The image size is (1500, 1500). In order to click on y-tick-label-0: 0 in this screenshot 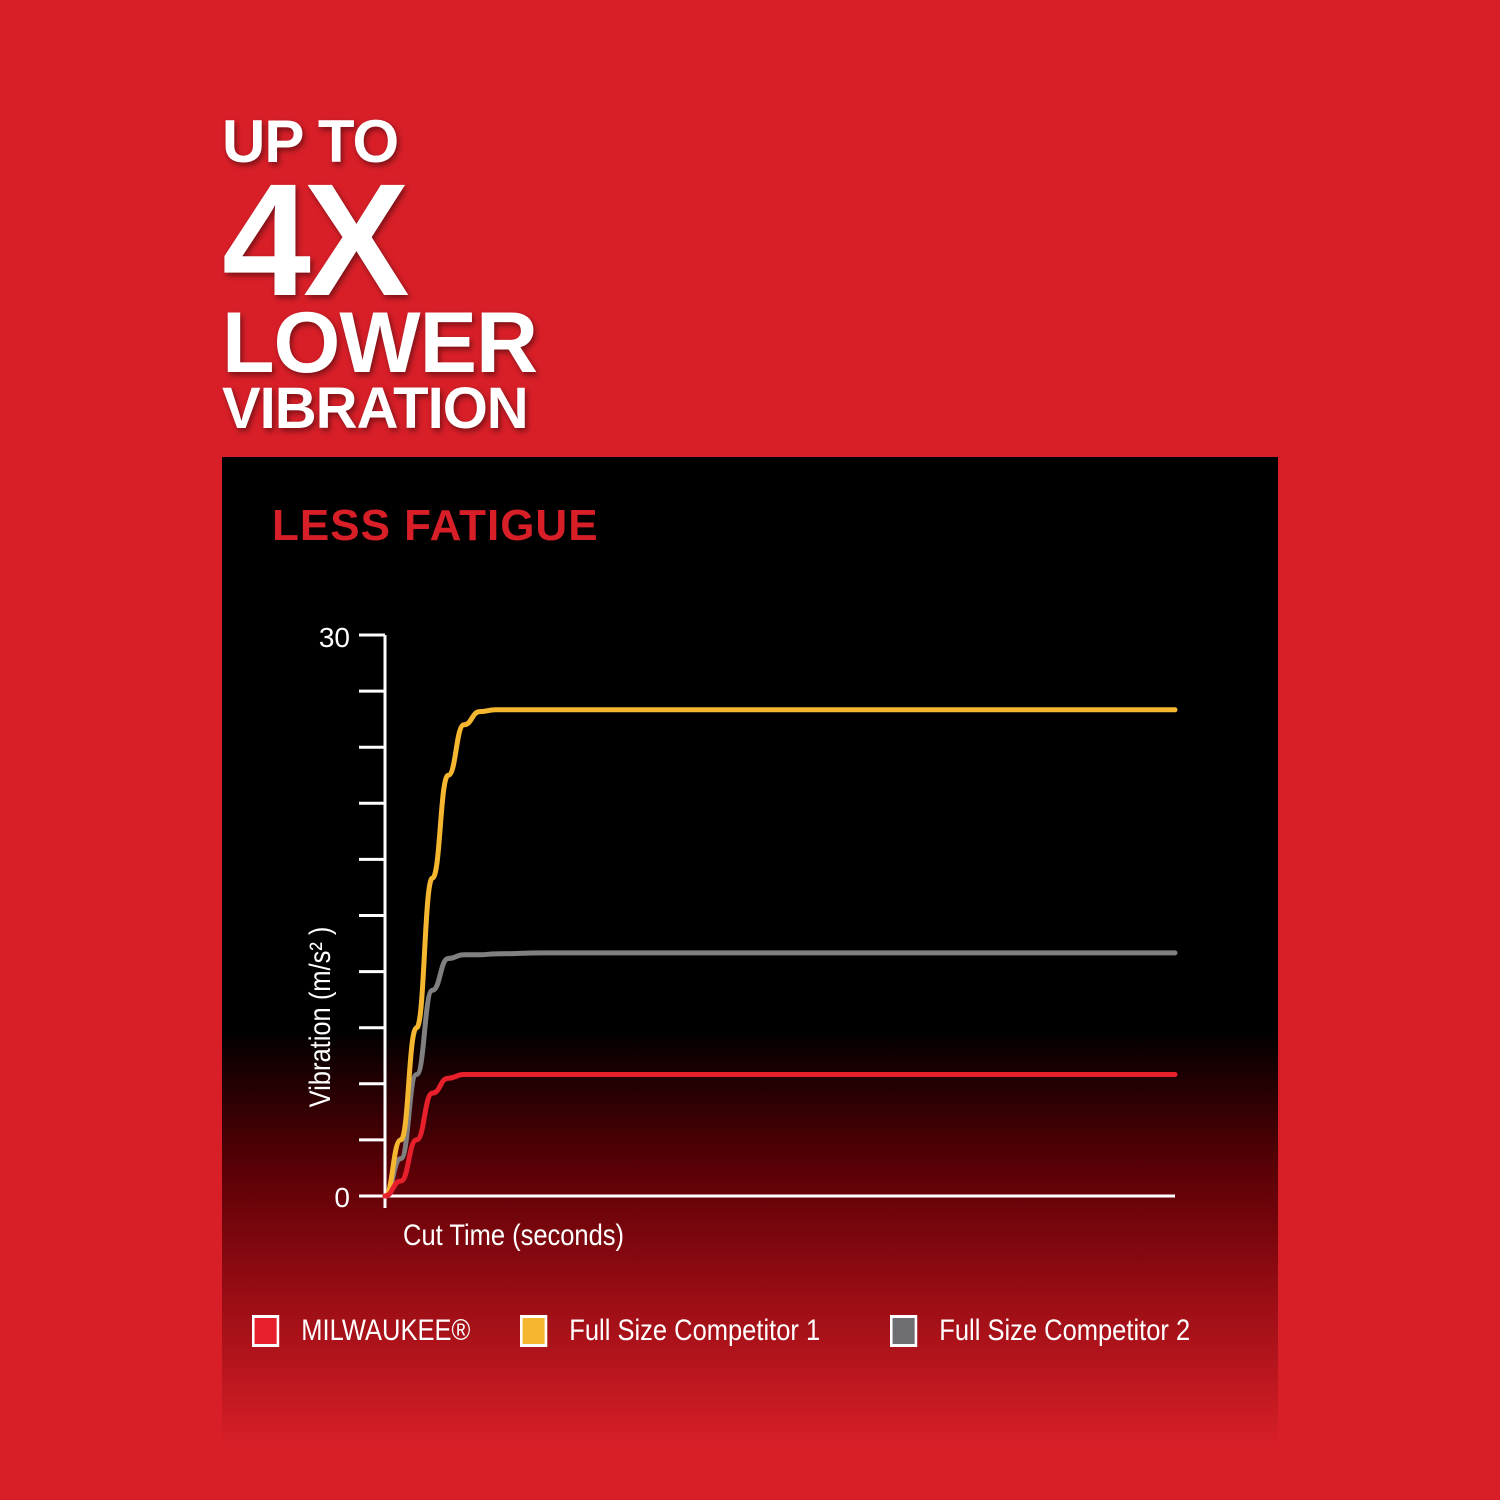, I will do `click(342, 1197)`.